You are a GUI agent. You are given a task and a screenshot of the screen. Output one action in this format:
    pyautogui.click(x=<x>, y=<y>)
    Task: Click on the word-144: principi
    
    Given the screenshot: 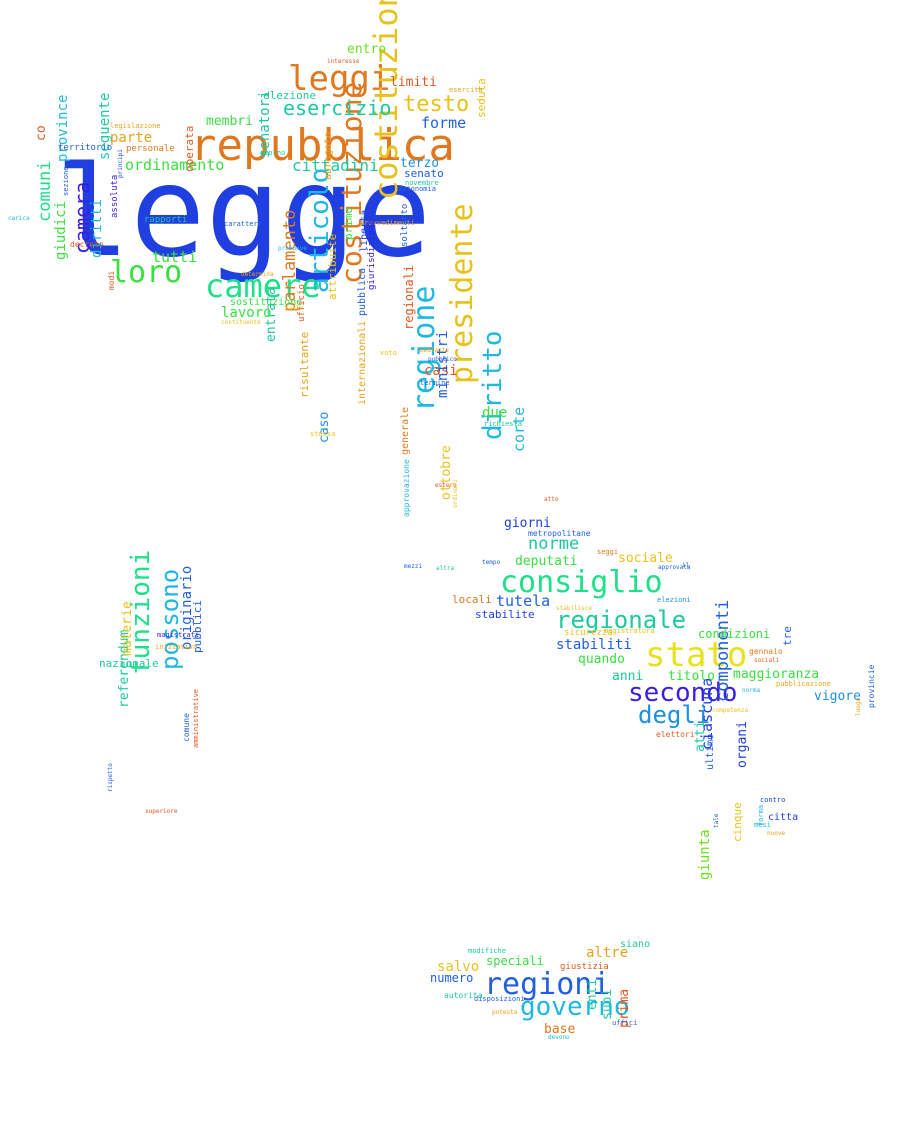 What is the action you would take?
    pyautogui.click(x=120, y=163)
    